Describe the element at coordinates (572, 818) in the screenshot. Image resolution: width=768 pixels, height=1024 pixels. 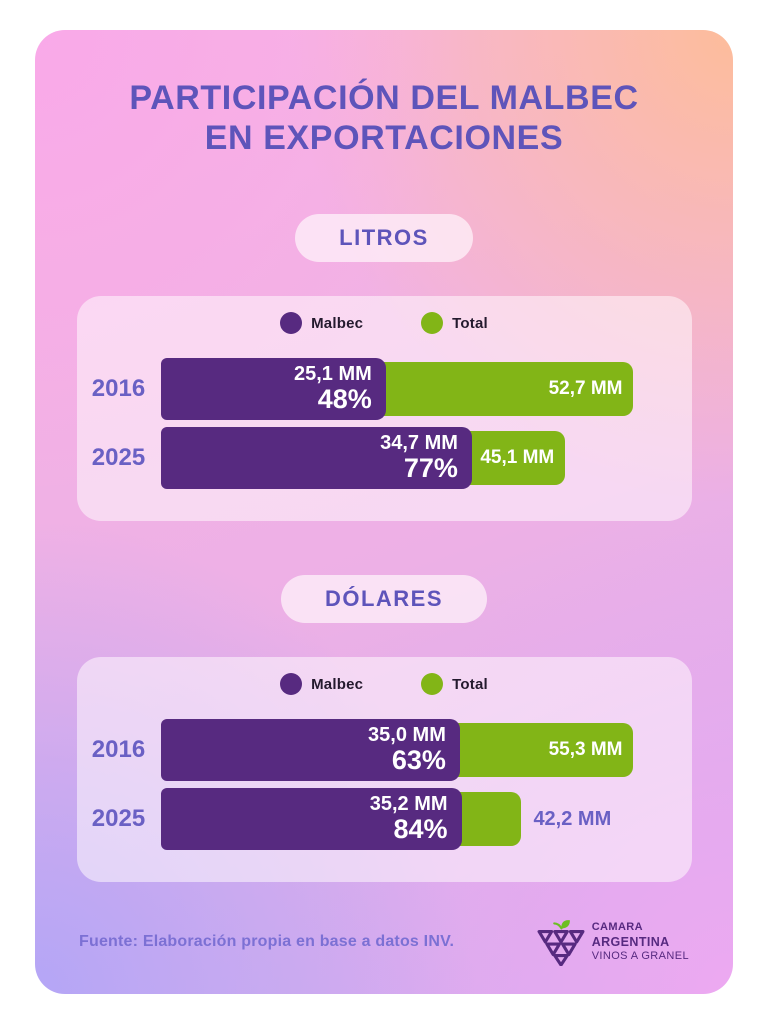
I see `total-value-label: 42,2 MM` at that location.